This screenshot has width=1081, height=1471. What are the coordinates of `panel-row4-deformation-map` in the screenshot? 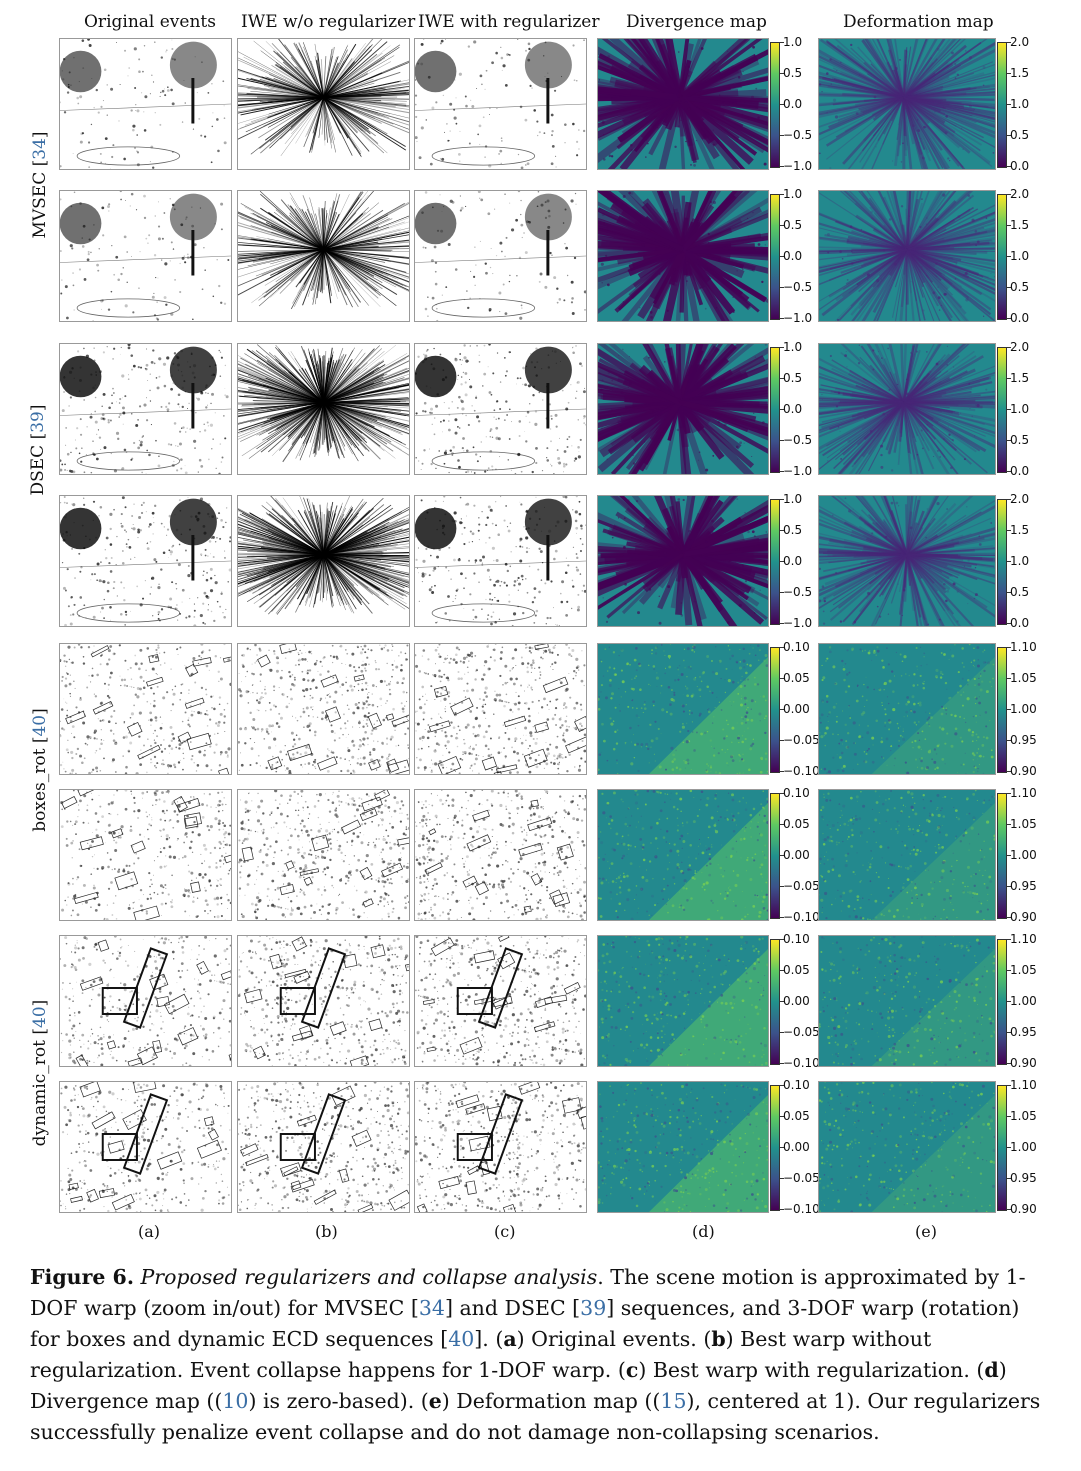 It's located at (907, 561).